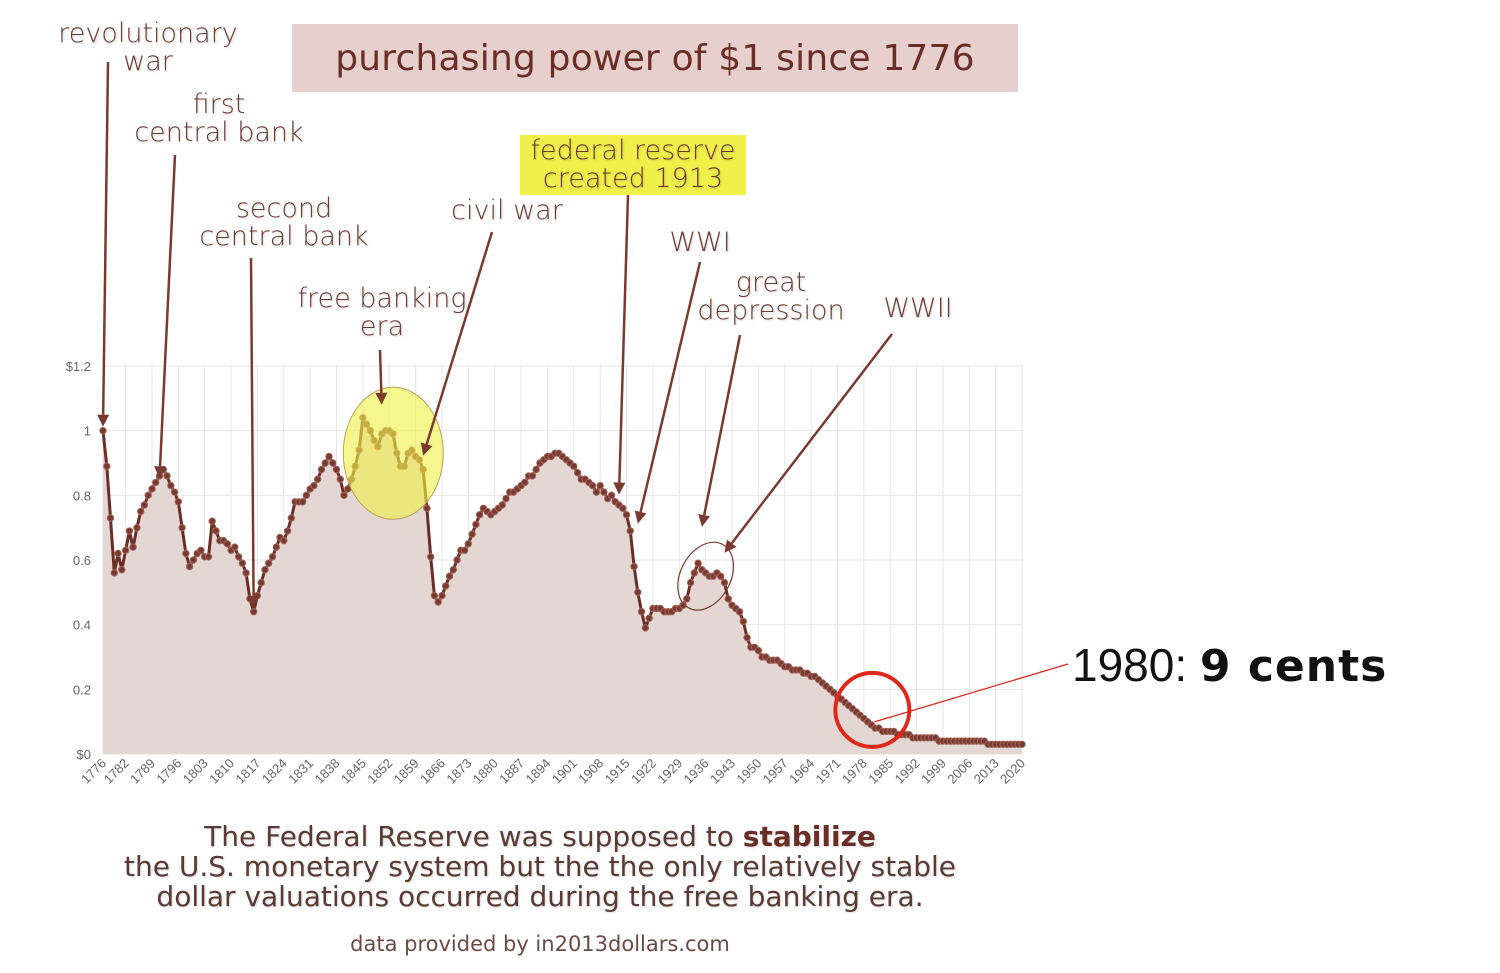 The image size is (1500, 973). What do you see at coordinates (706, 576) in the screenshot?
I see `great-depression-ellipse` at bounding box center [706, 576].